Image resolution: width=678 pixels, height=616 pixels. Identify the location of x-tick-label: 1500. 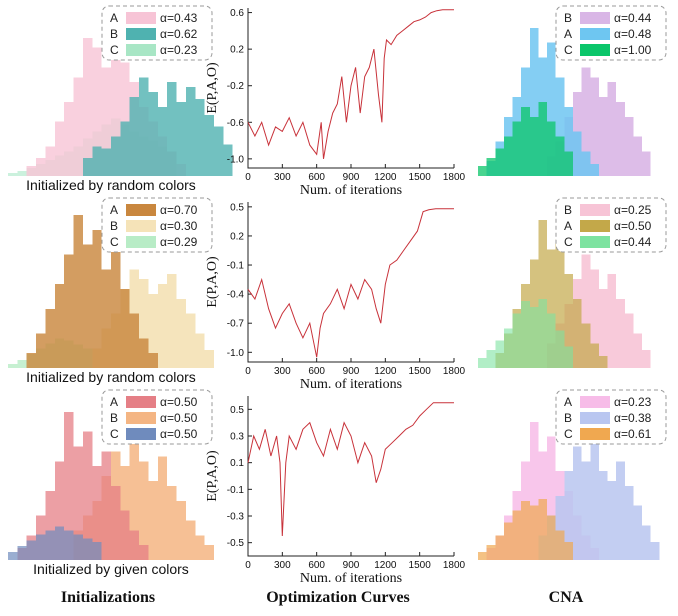
(420, 371).